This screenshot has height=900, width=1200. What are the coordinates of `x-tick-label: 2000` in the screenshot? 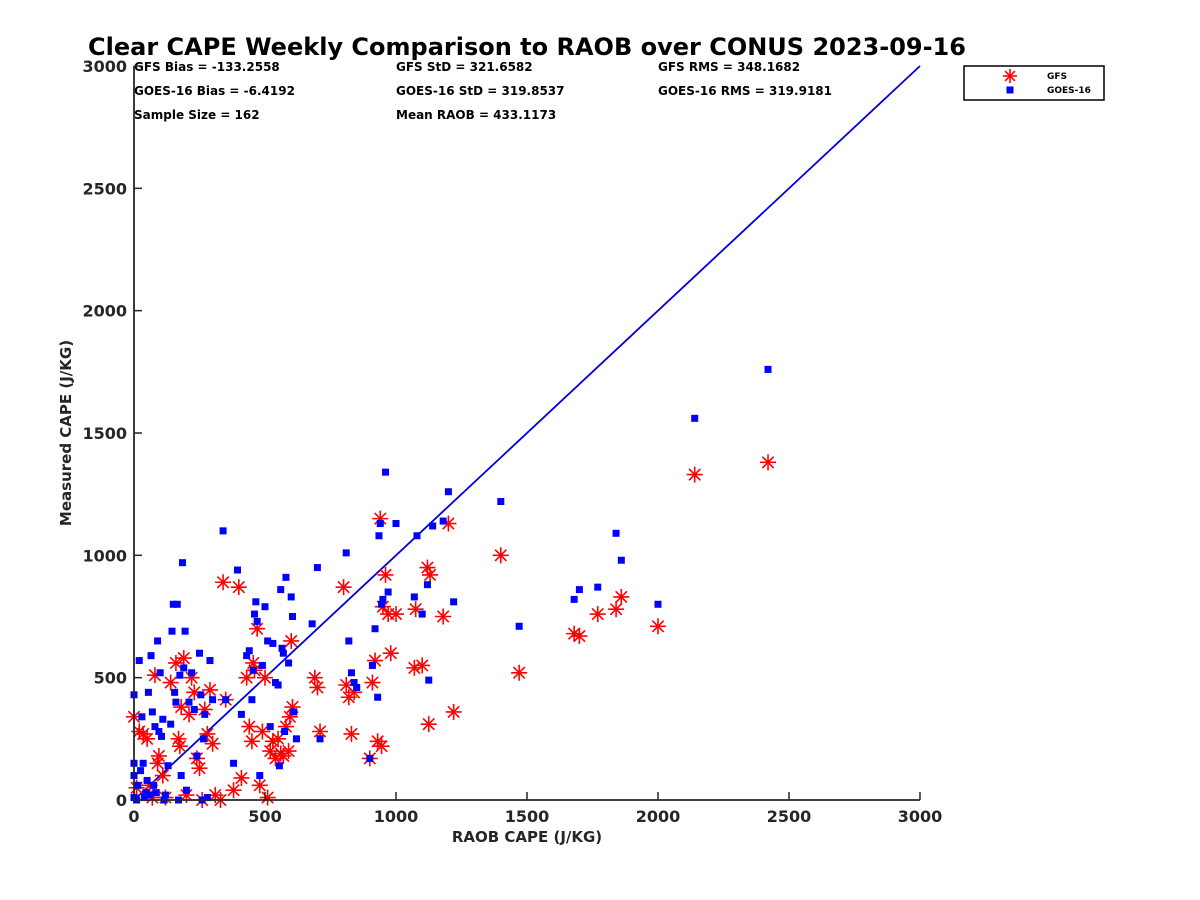 It's located at (658, 816).